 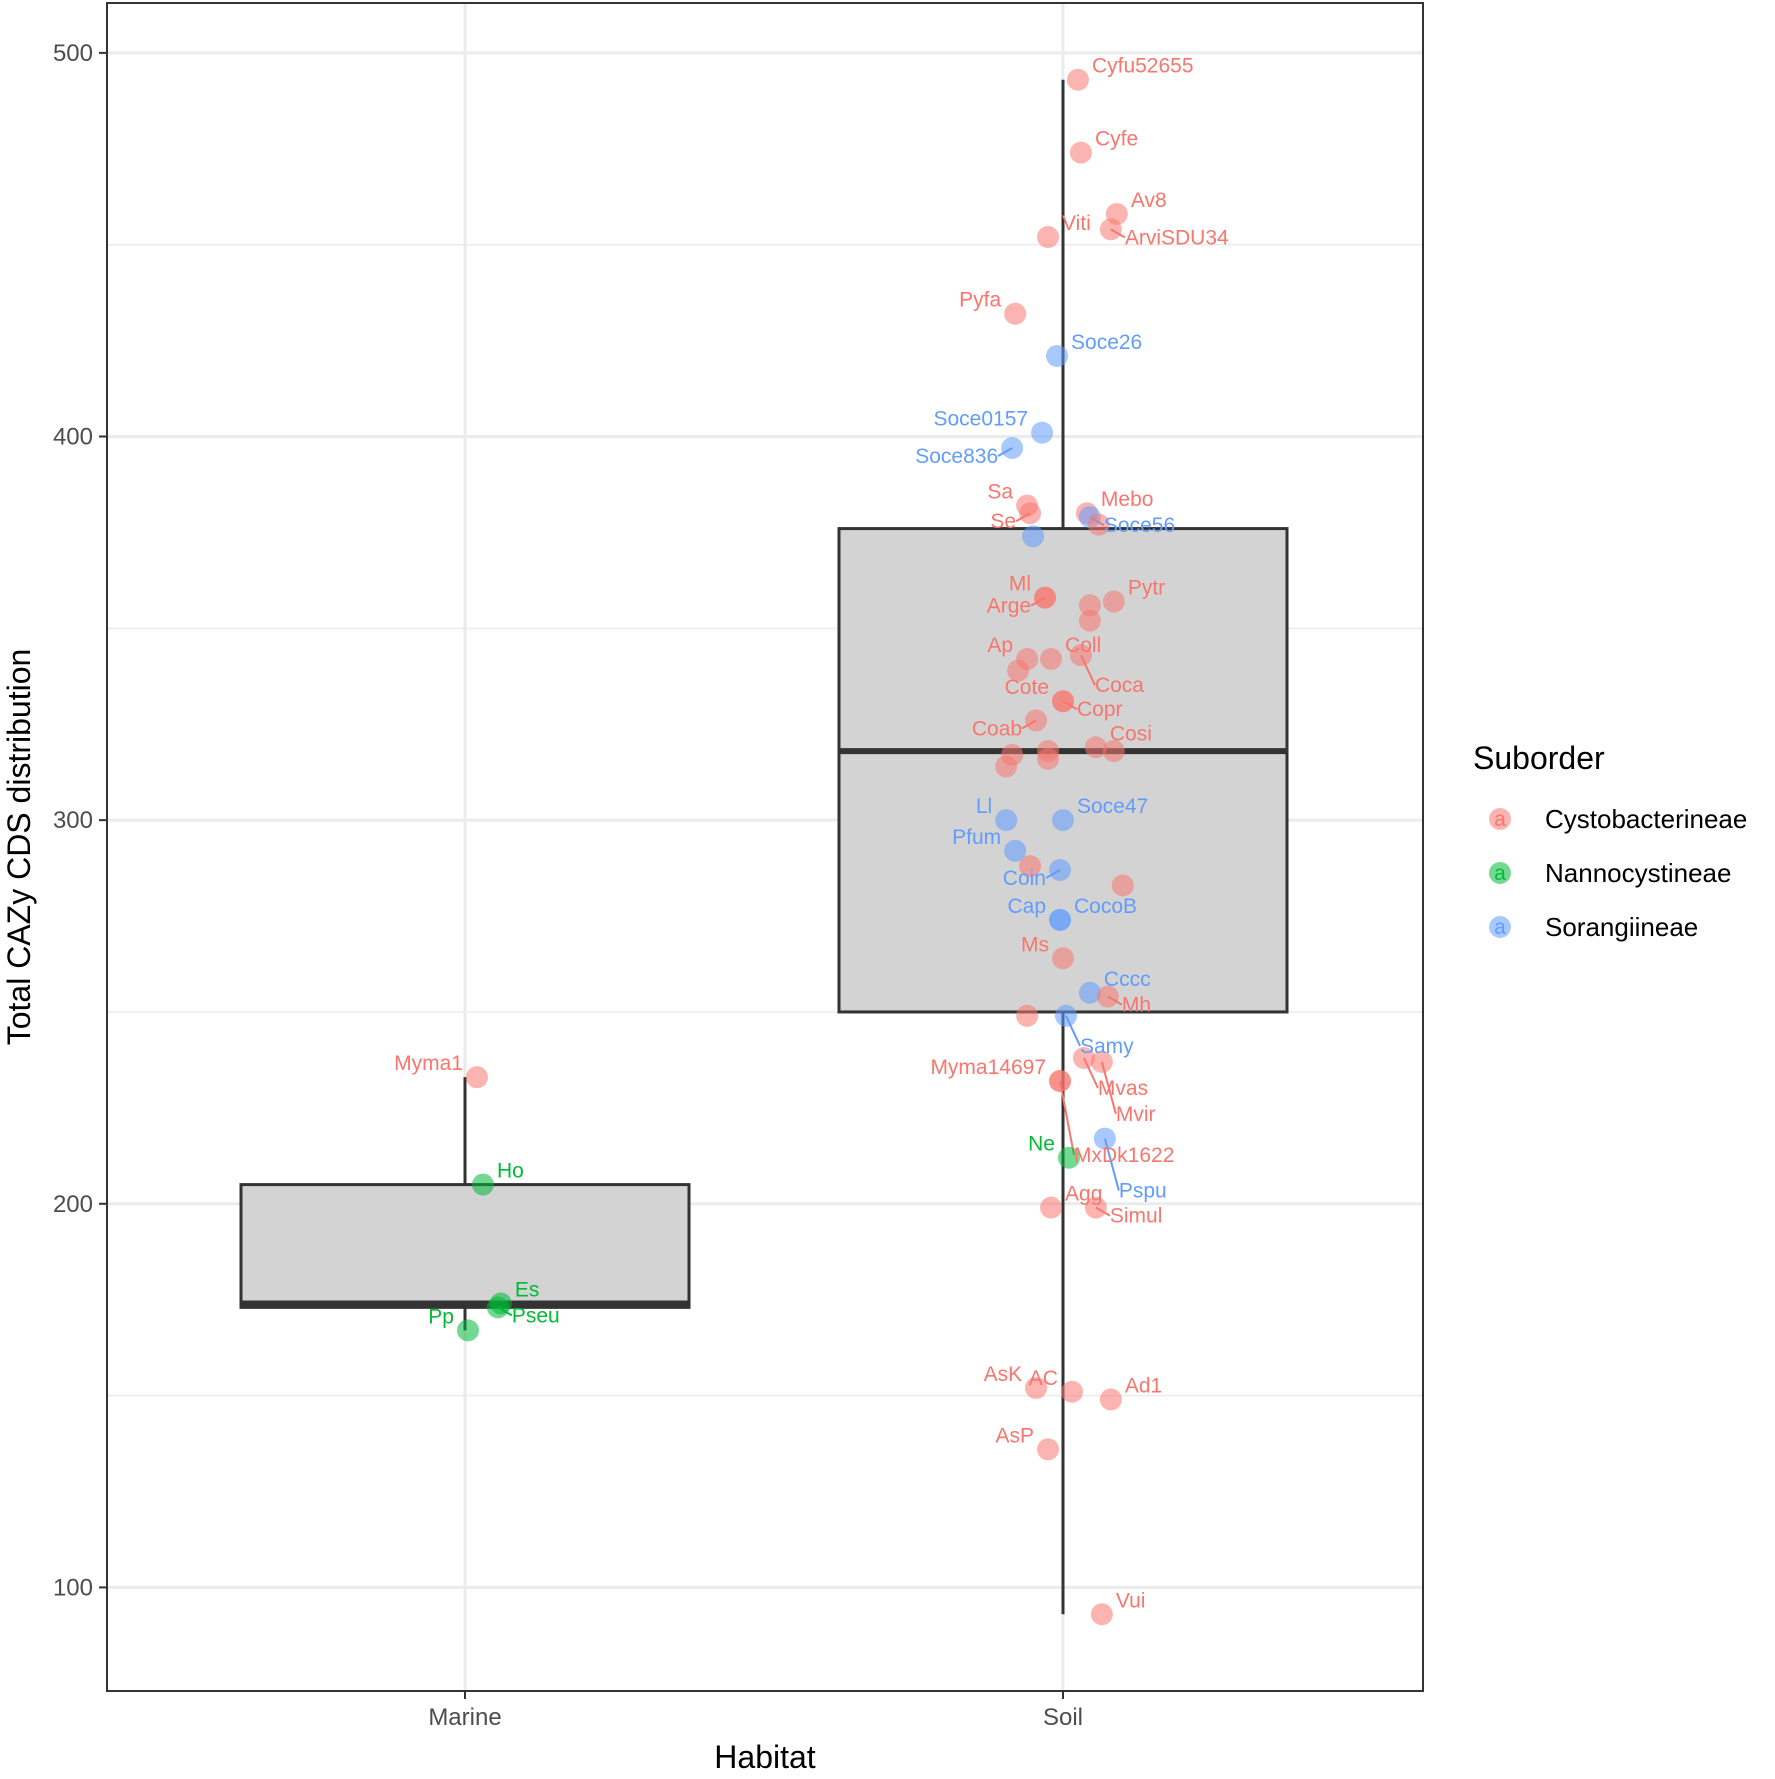 I want to click on point-label: Ll, so click(x=984, y=806).